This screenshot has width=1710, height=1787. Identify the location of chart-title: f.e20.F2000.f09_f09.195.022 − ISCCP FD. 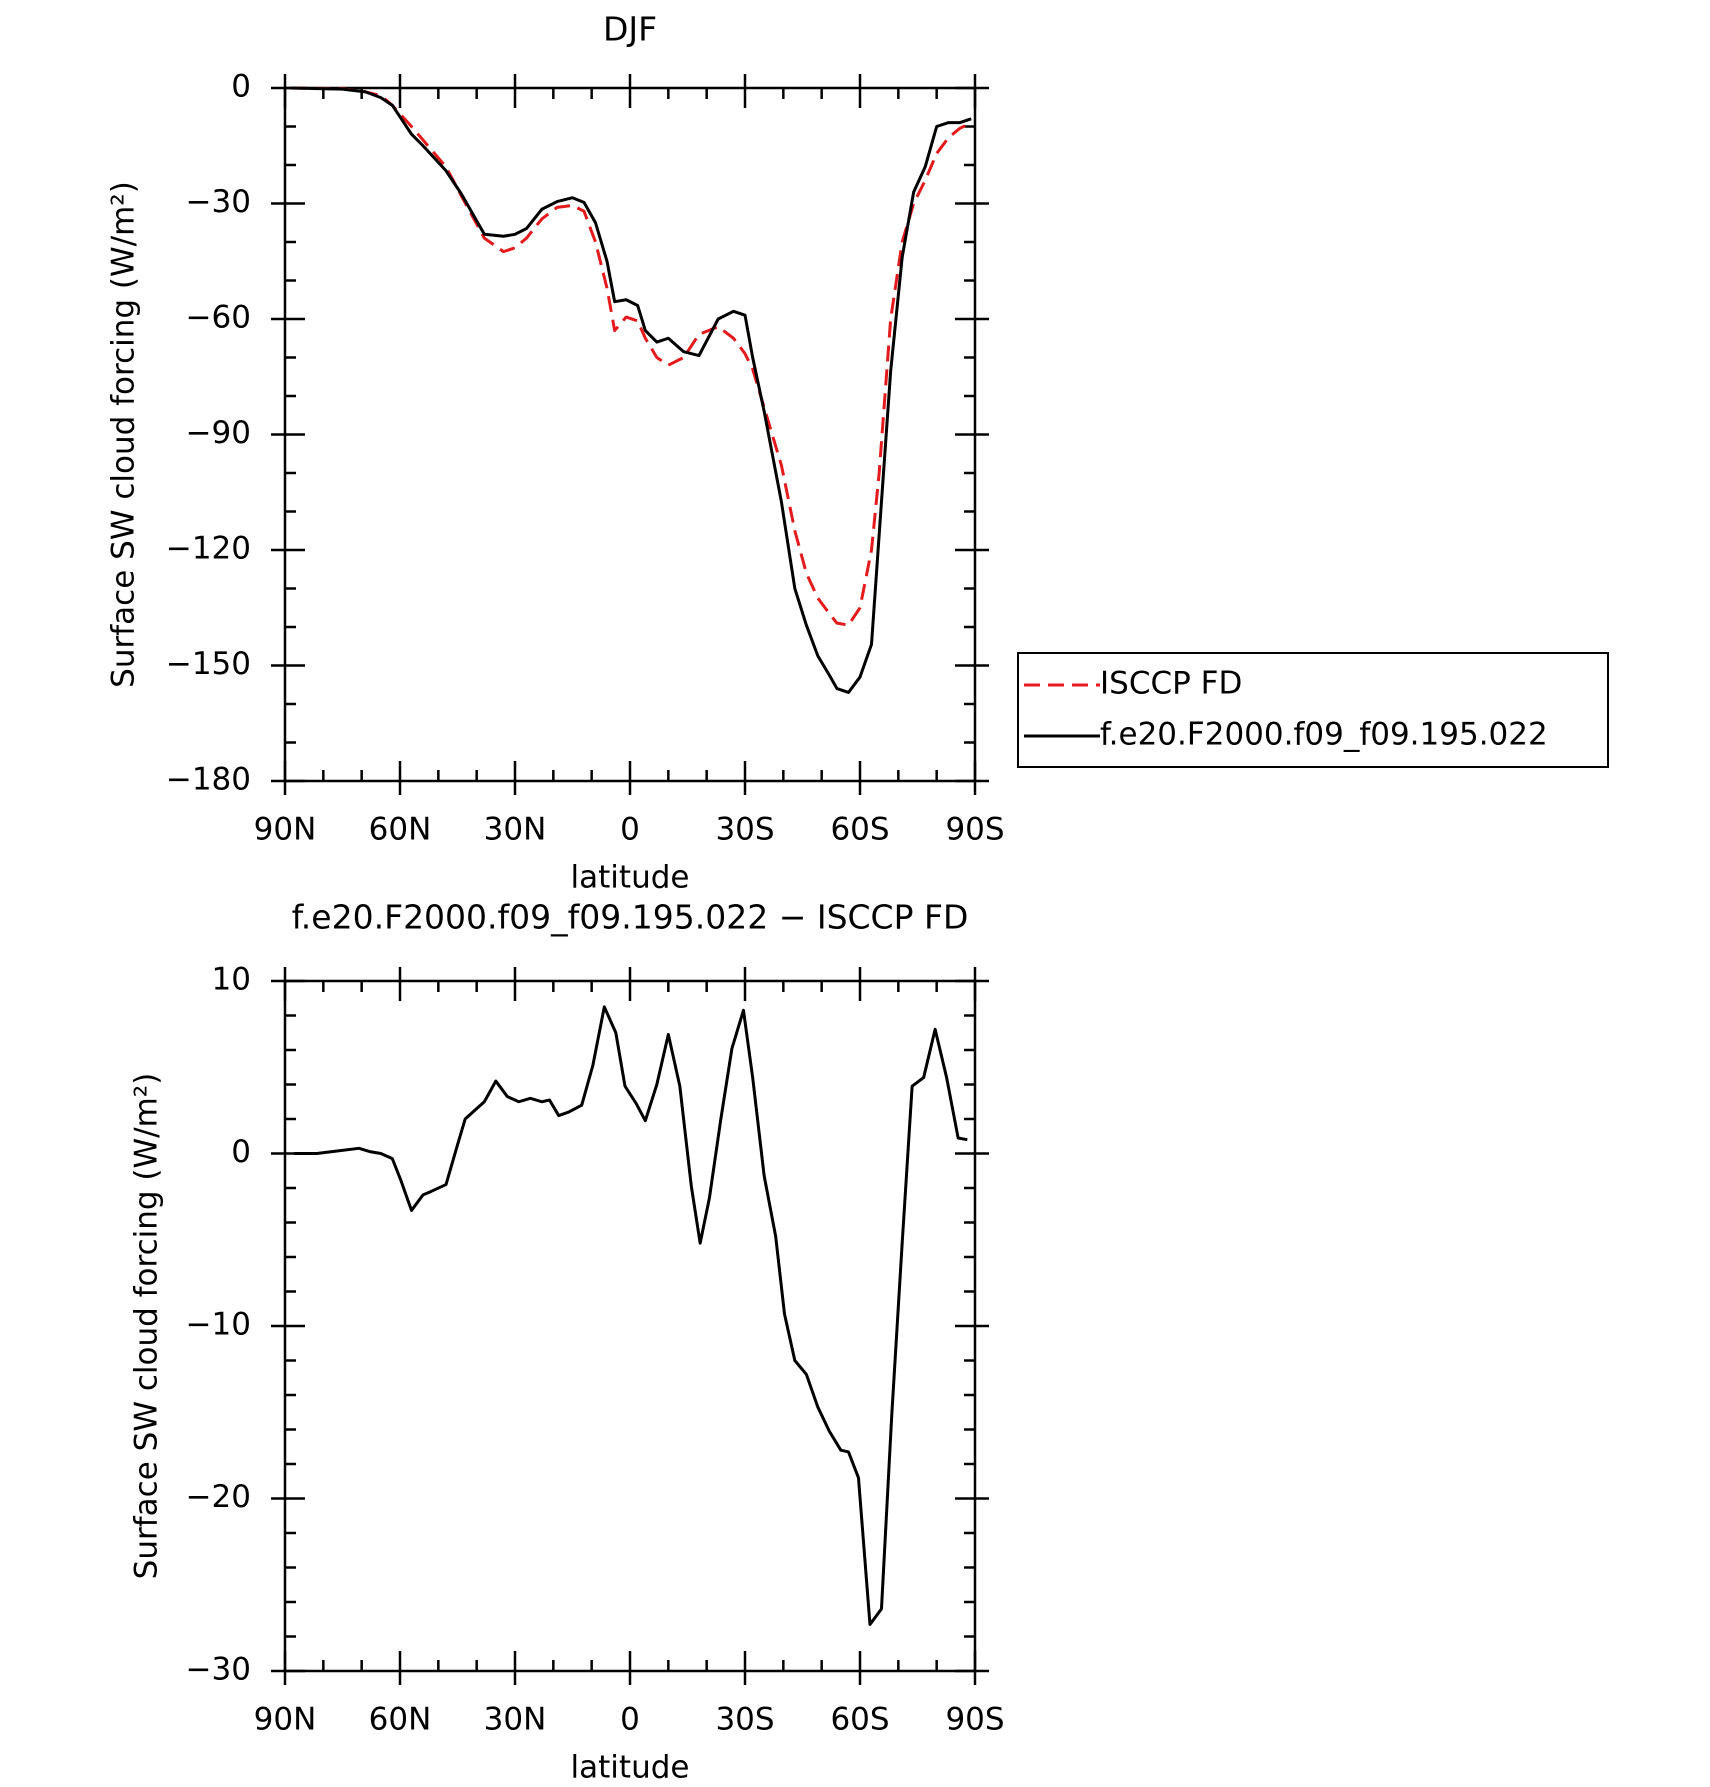
(630, 917).